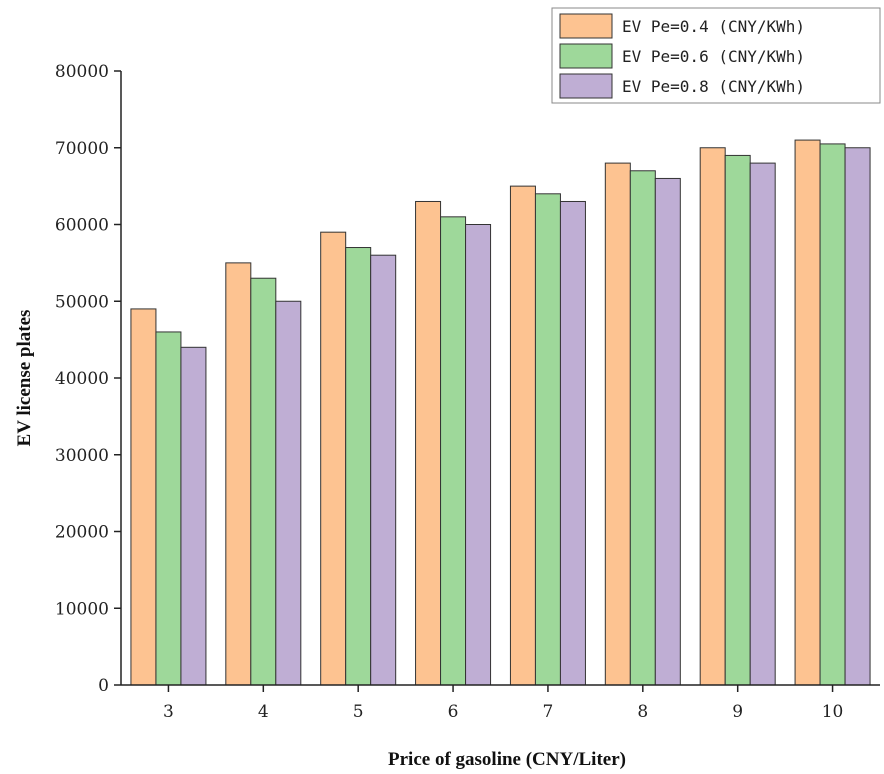 Image resolution: width=884 pixels, height=774 pixels. What do you see at coordinates (24, 378) in the screenshot?
I see `y-axis-label: EV license plates` at bounding box center [24, 378].